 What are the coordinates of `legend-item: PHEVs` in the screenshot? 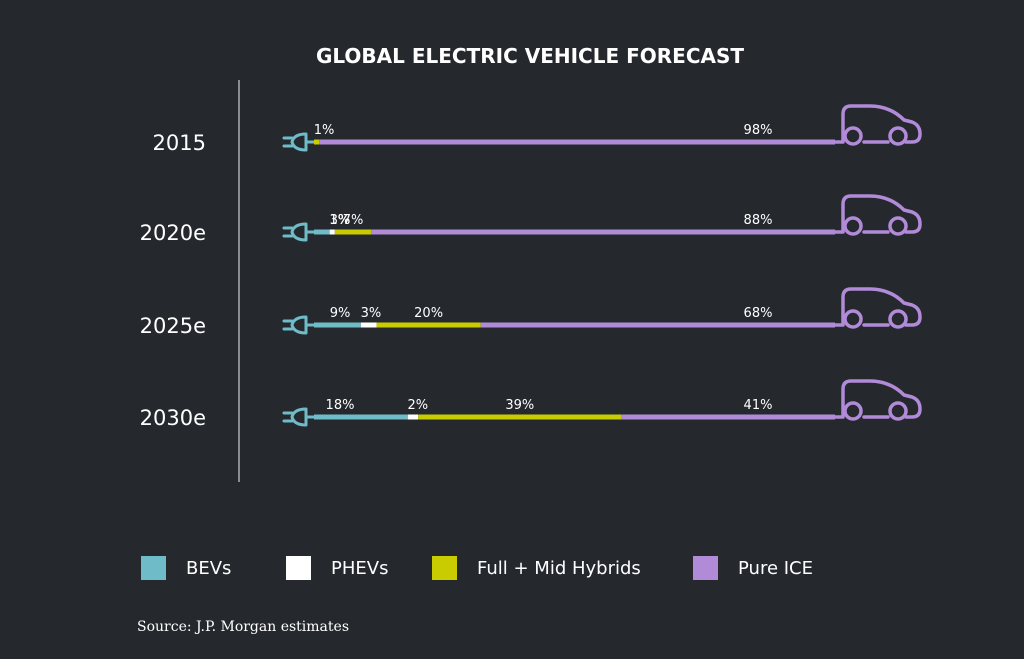 It's located at (337, 568).